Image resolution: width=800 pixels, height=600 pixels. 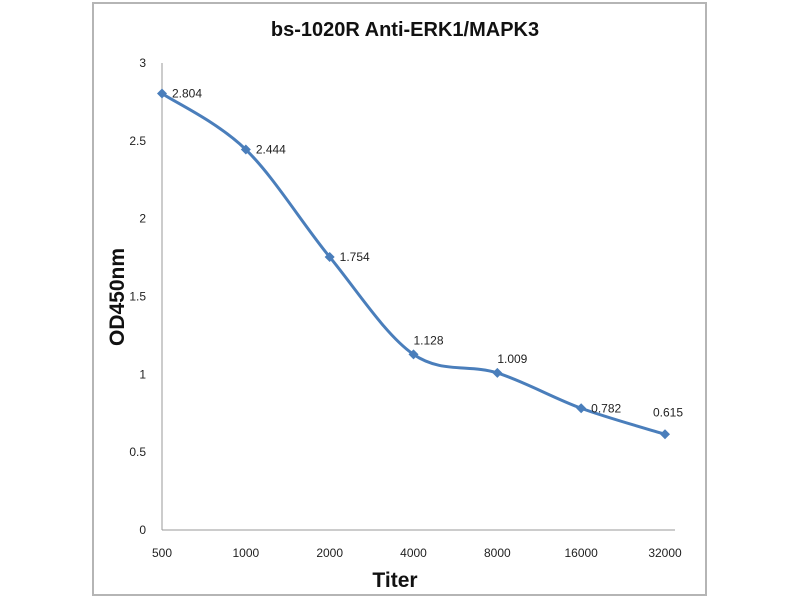 I want to click on y-tick-label: 1.5, so click(x=137, y=297).